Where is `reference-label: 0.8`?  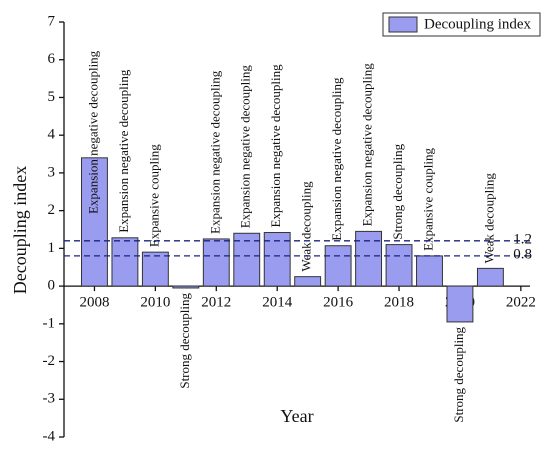 reference-label: 0.8 is located at coordinates (522, 254).